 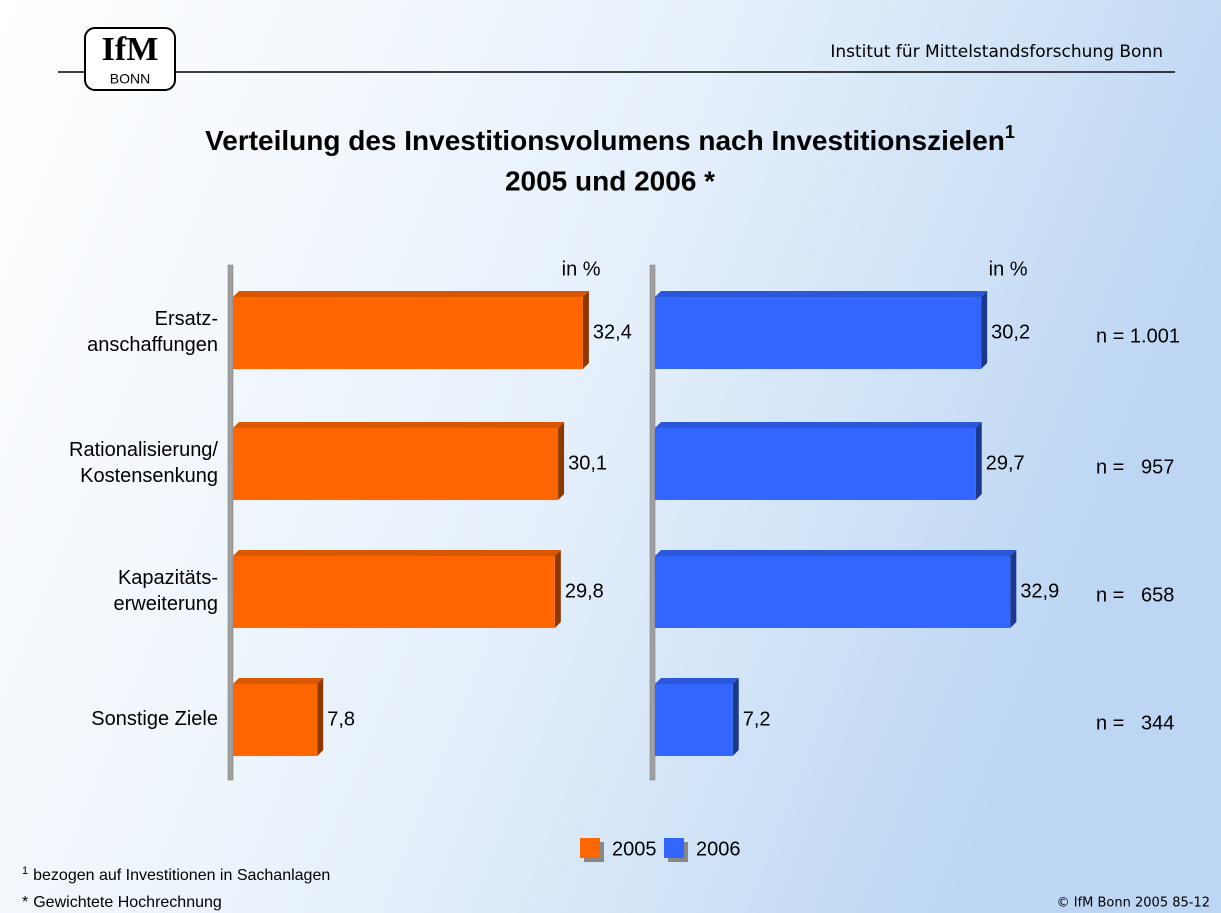 What do you see at coordinates (143, 463) in the screenshot?
I see `category-label: Rationalisierung/Kostensenkung` at bounding box center [143, 463].